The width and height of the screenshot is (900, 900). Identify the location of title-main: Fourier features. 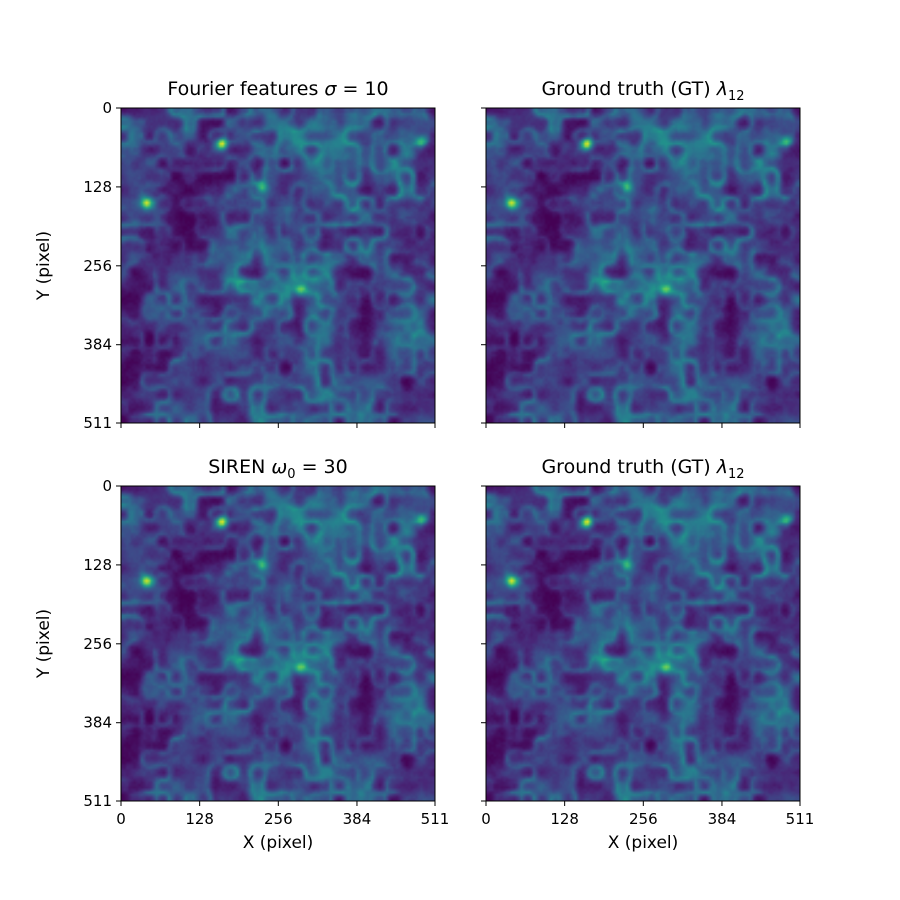
(245, 89).